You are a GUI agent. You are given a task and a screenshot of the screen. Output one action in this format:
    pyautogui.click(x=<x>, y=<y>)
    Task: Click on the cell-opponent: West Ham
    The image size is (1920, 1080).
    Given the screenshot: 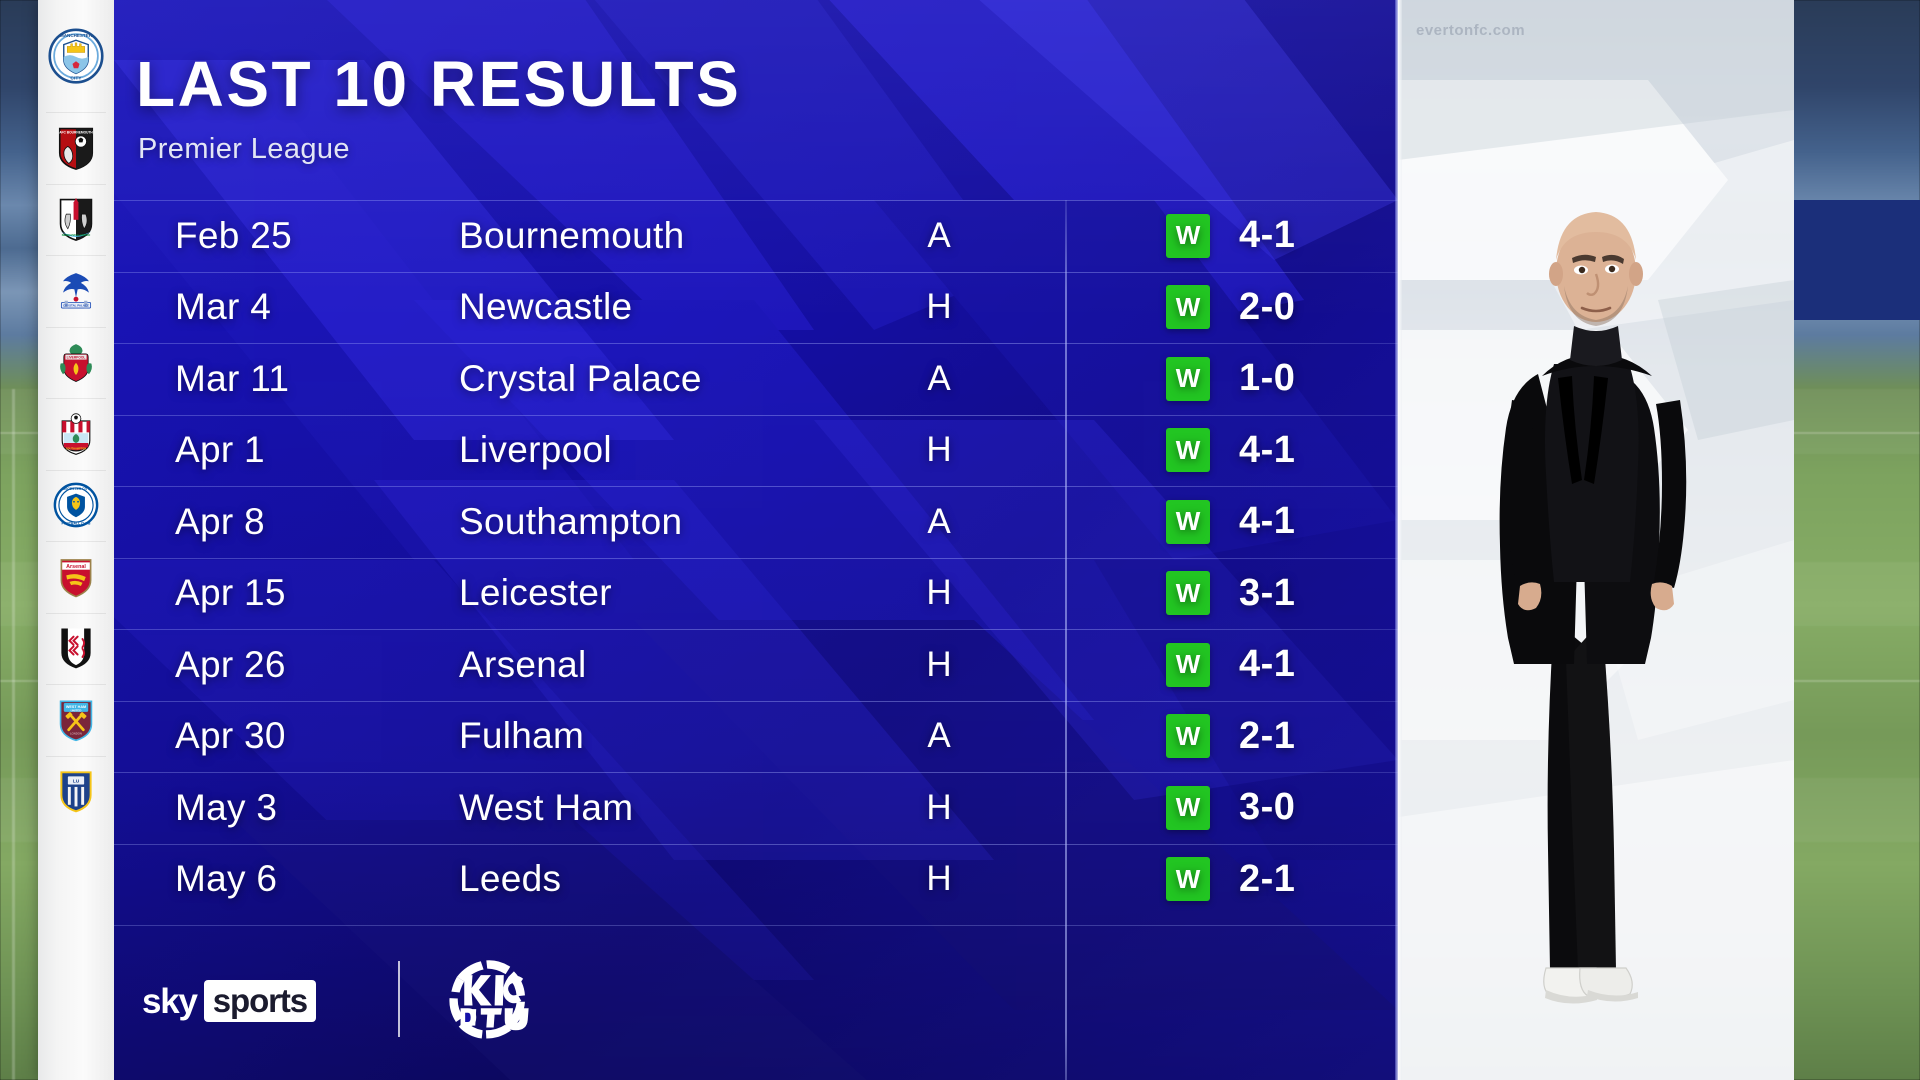 What is the action you would take?
    pyautogui.click(x=546, y=807)
    